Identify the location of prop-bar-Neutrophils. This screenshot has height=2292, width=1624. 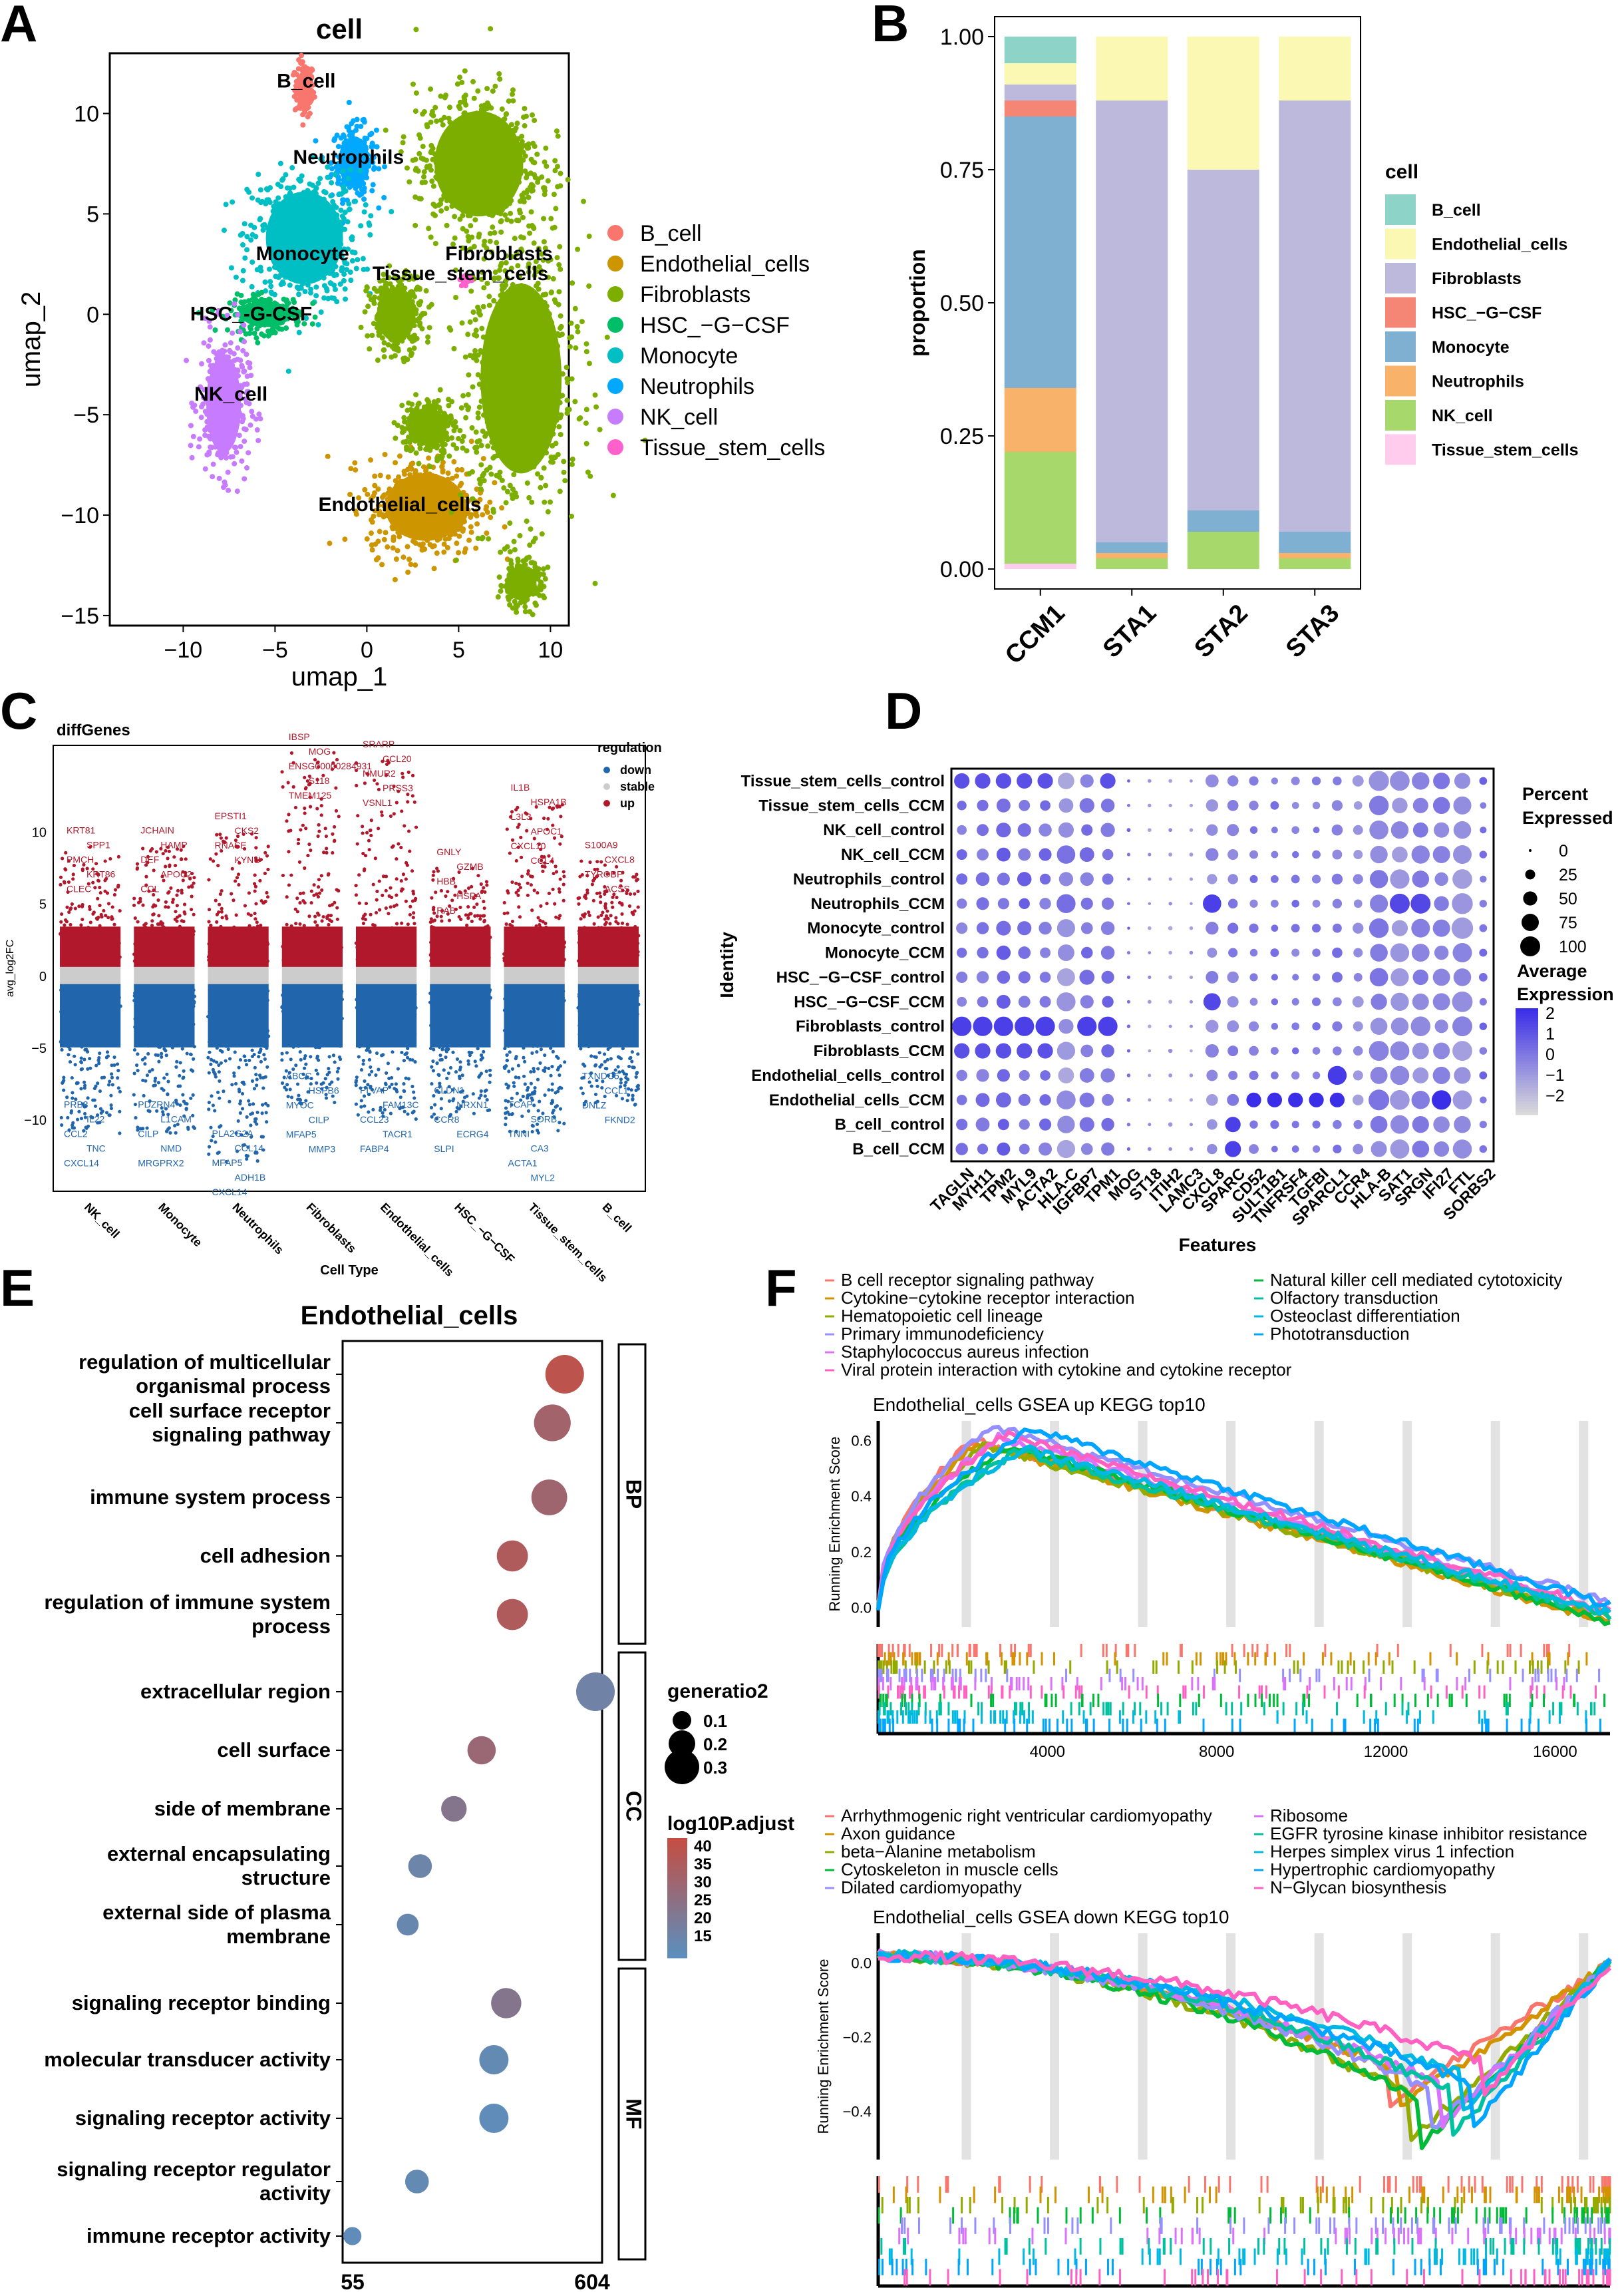
(1315, 555).